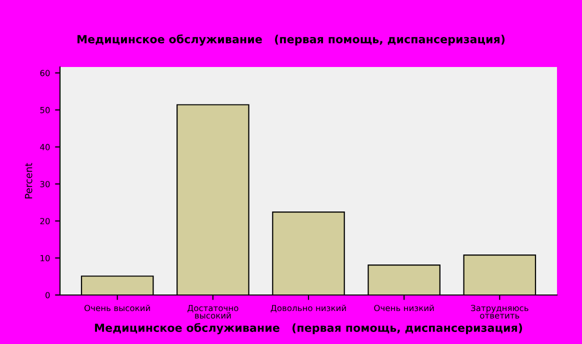  Describe the element at coordinates (404, 308) in the screenshot. I see `x-tick-label: Очень низкий` at that location.